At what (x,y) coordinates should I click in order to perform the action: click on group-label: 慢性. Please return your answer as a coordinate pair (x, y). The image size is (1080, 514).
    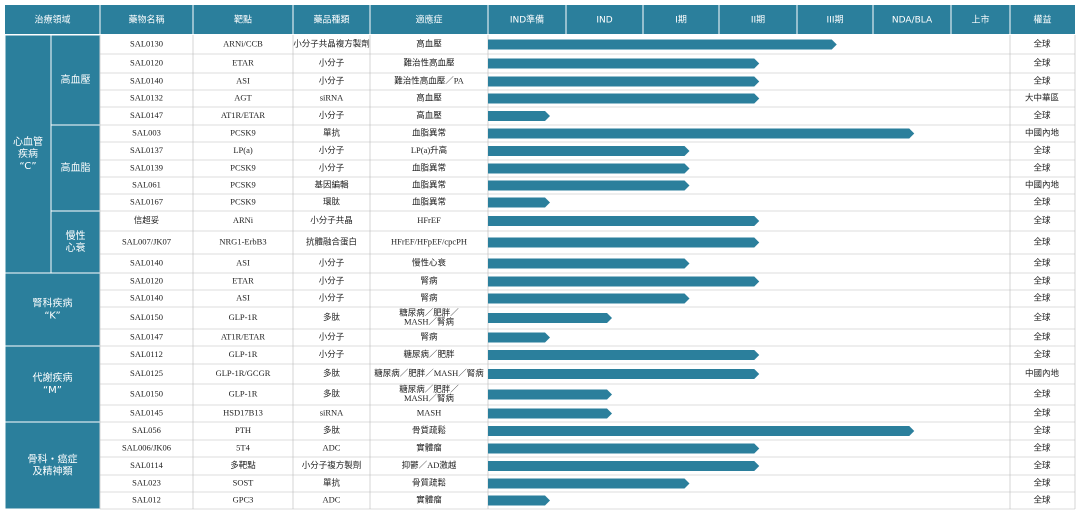
    Looking at the image, I should click on (76, 235).